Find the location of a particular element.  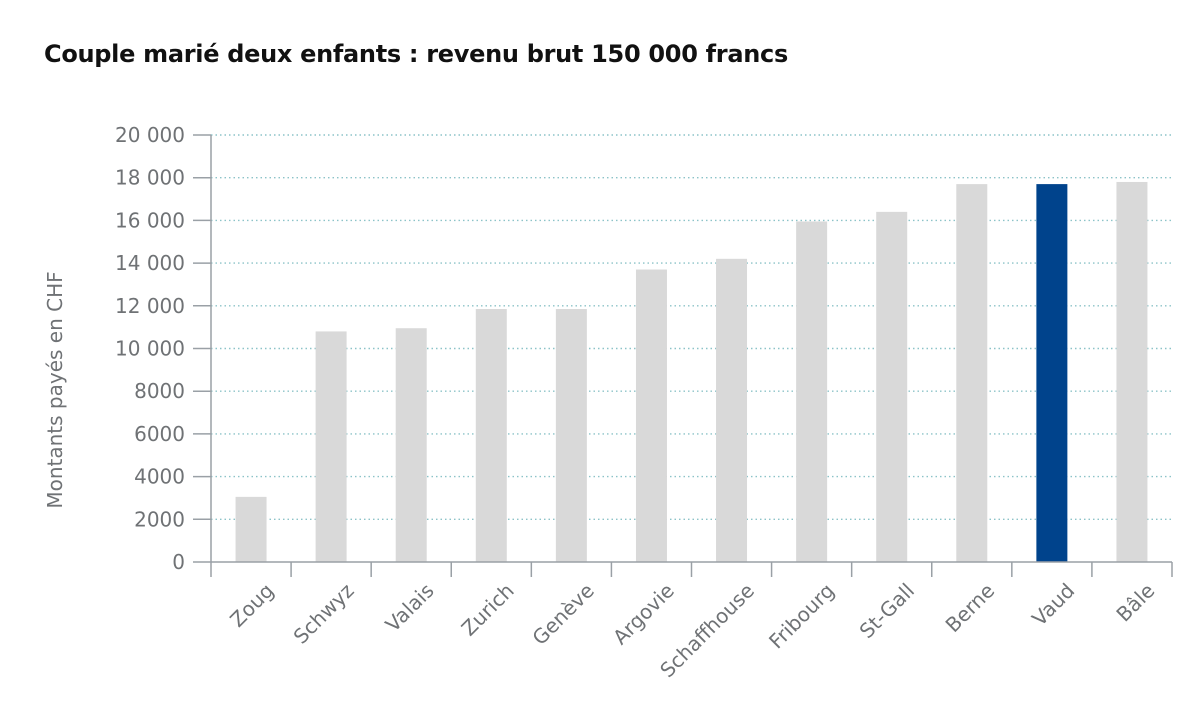

bar-st-gall is located at coordinates (892, 387).